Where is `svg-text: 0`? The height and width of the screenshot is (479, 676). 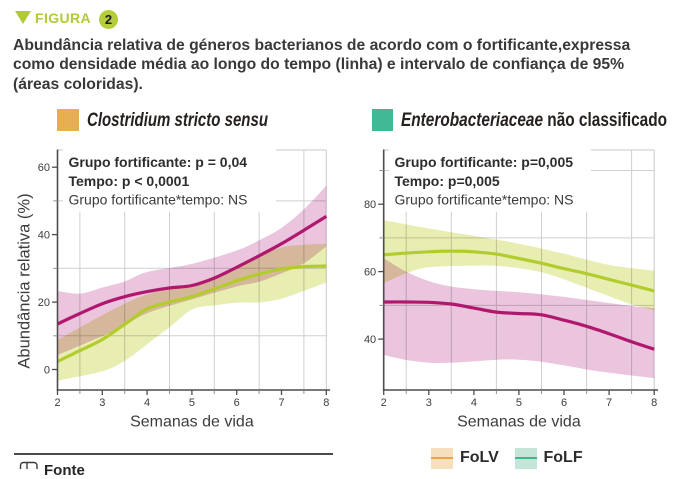
svg-text: 0 is located at coordinates (47, 370).